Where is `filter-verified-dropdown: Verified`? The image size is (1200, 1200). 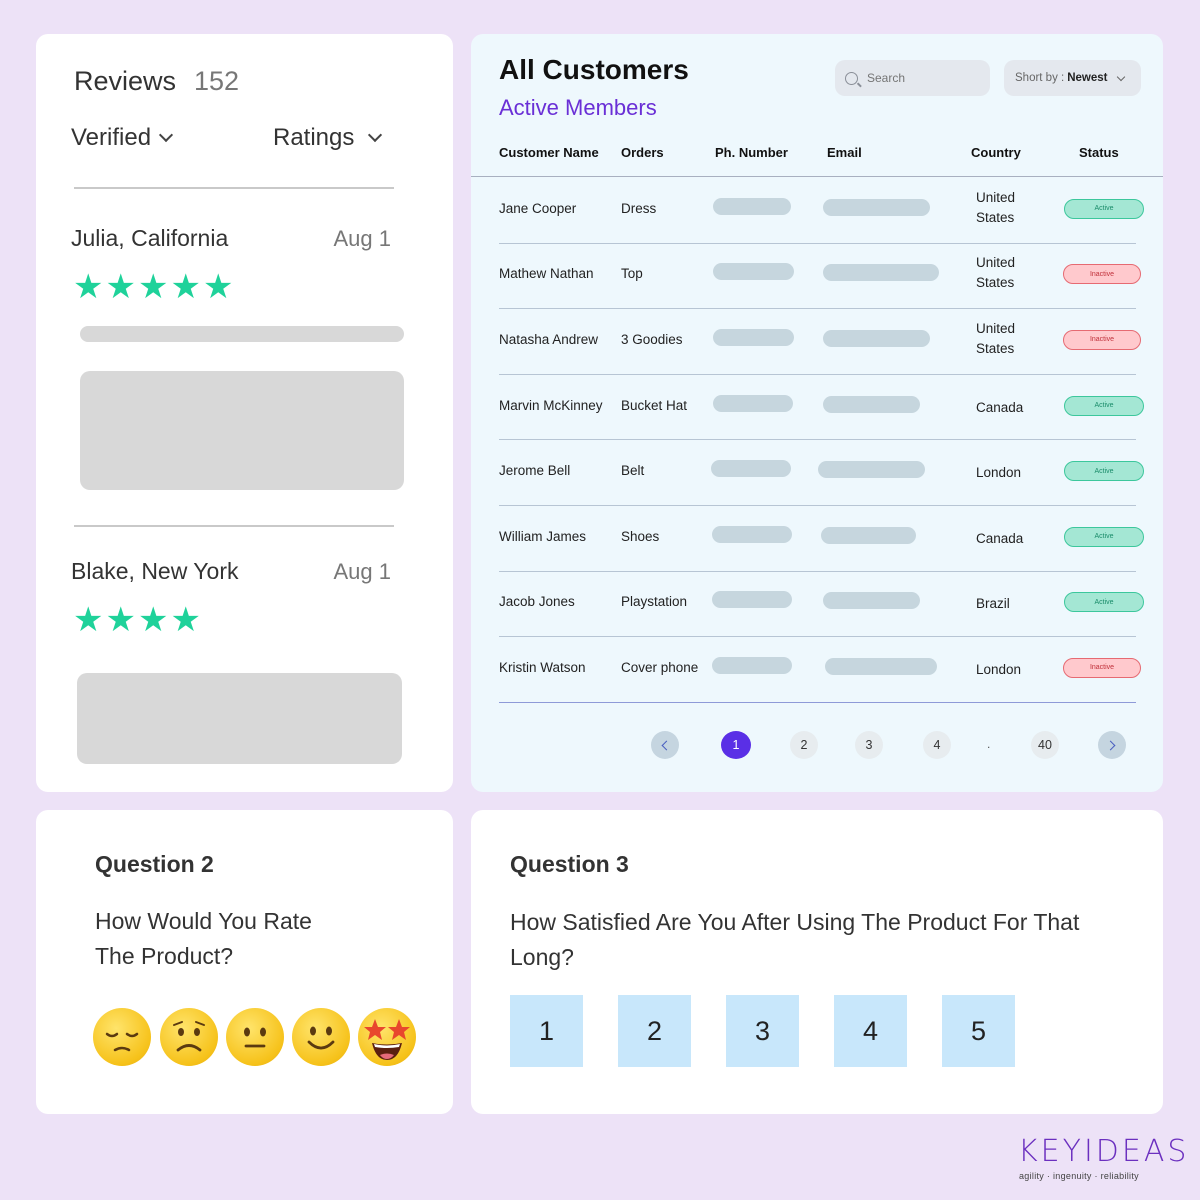
filter-verified-dropdown: Verified is located at coordinates (122, 138).